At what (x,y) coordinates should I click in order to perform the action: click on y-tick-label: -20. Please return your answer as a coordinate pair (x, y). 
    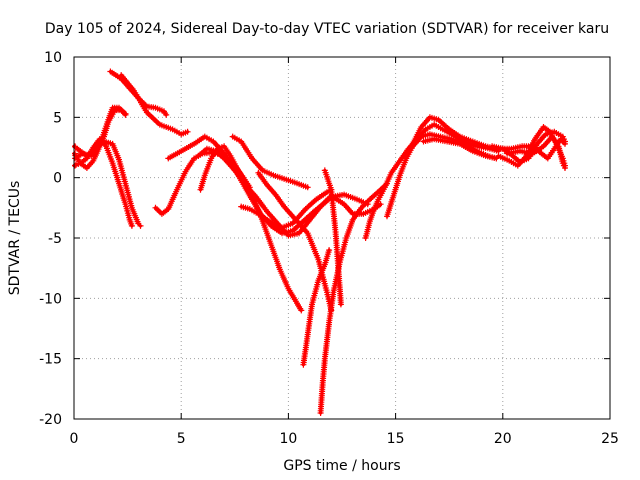
    Looking at the image, I should click on (50, 420).